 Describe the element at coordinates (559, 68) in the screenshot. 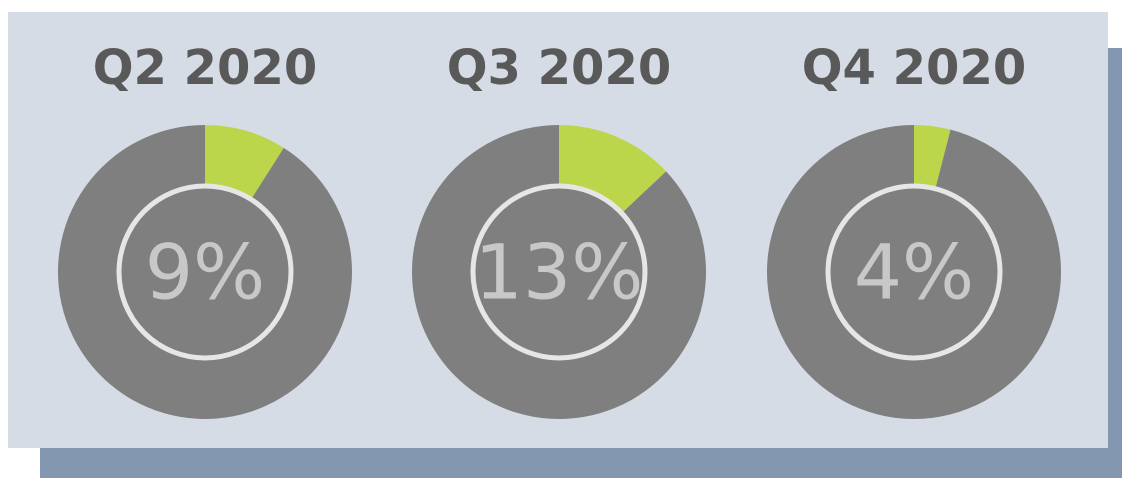

I see `chart-title: Q3 2020` at that location.